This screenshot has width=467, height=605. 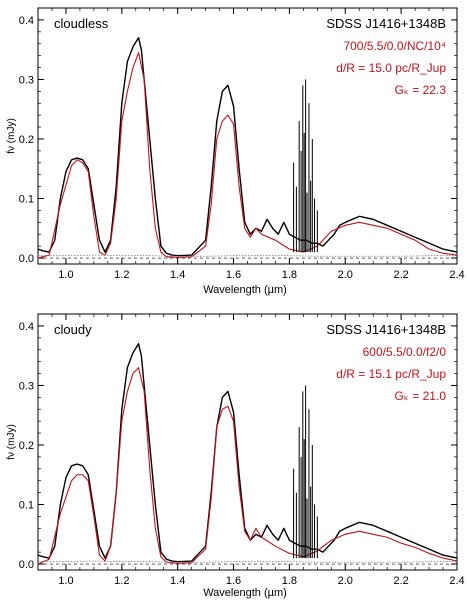 What do you see at coordinates (391, 374) in the screenshot?
I see `panel-bottom-scaling: d/R = 15.1 pc/R_Jup` at bounding box center [391, 374].